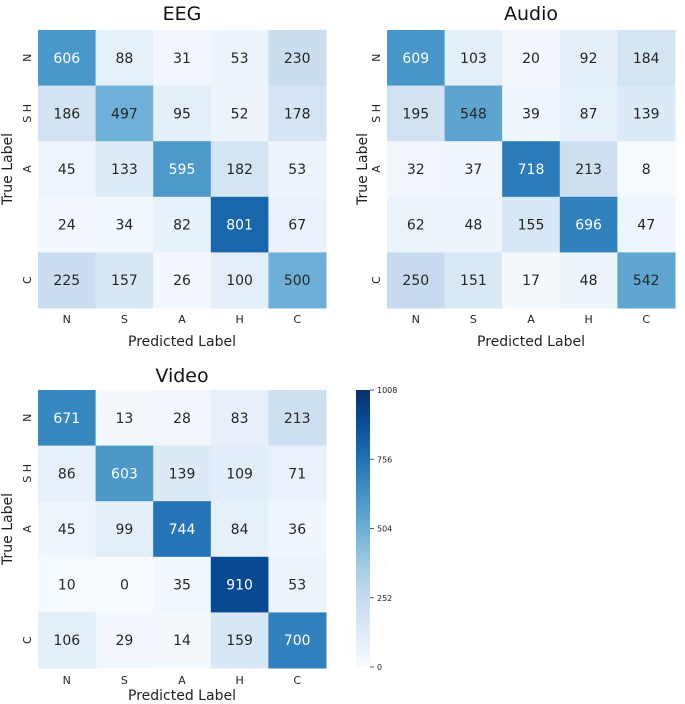  I want to click on video-y-tick-4: C, so click(27, 640).